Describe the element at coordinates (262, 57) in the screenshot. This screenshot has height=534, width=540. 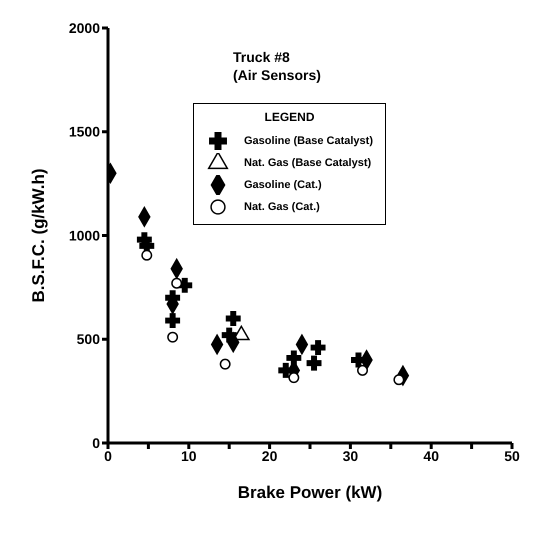
I see `text: Truck #8` at that location.